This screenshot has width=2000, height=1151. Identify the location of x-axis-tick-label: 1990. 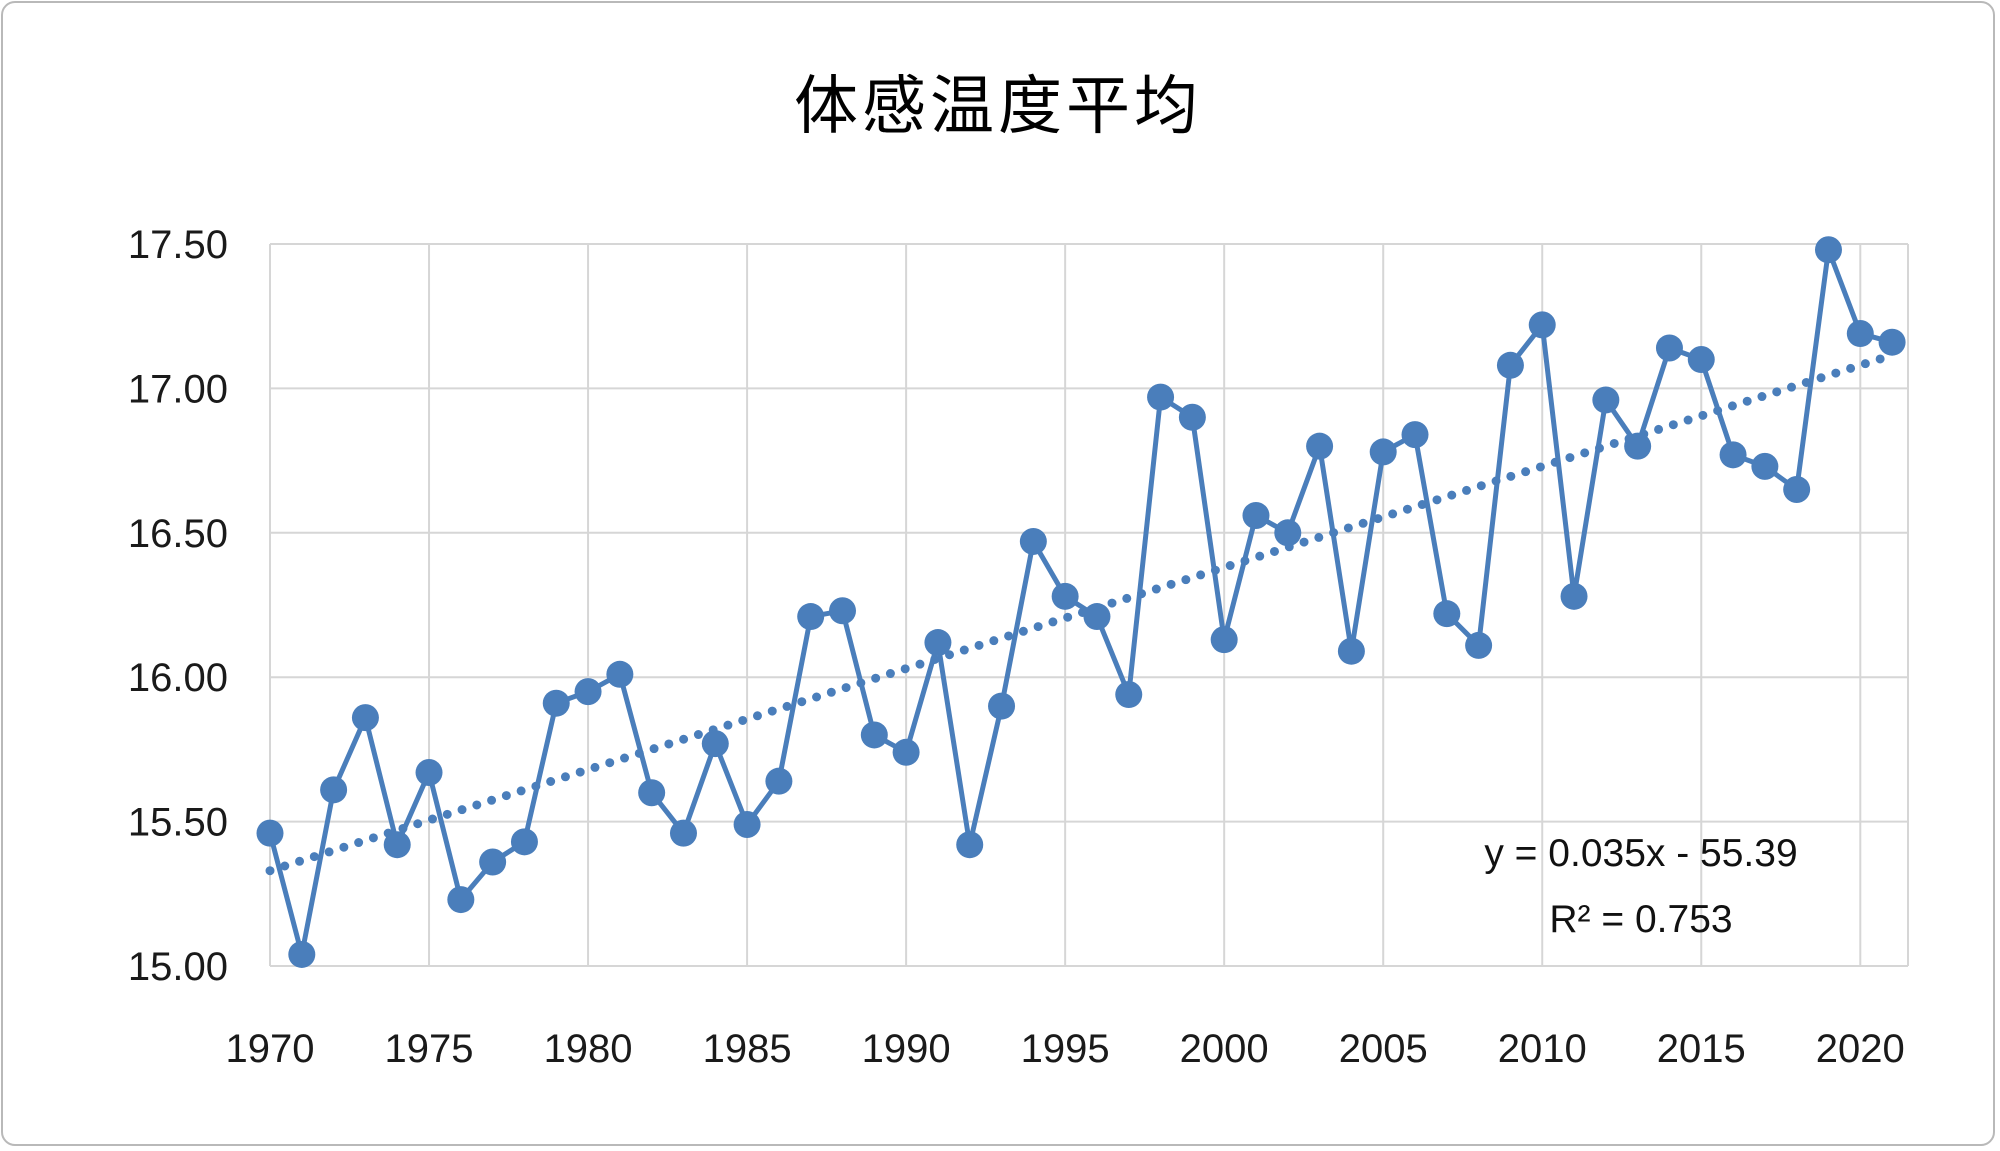
(906, 1049).